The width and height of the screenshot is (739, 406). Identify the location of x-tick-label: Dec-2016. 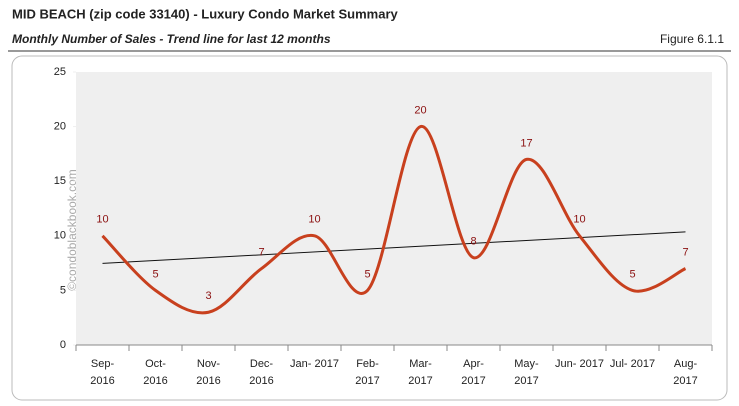
(261, 372).